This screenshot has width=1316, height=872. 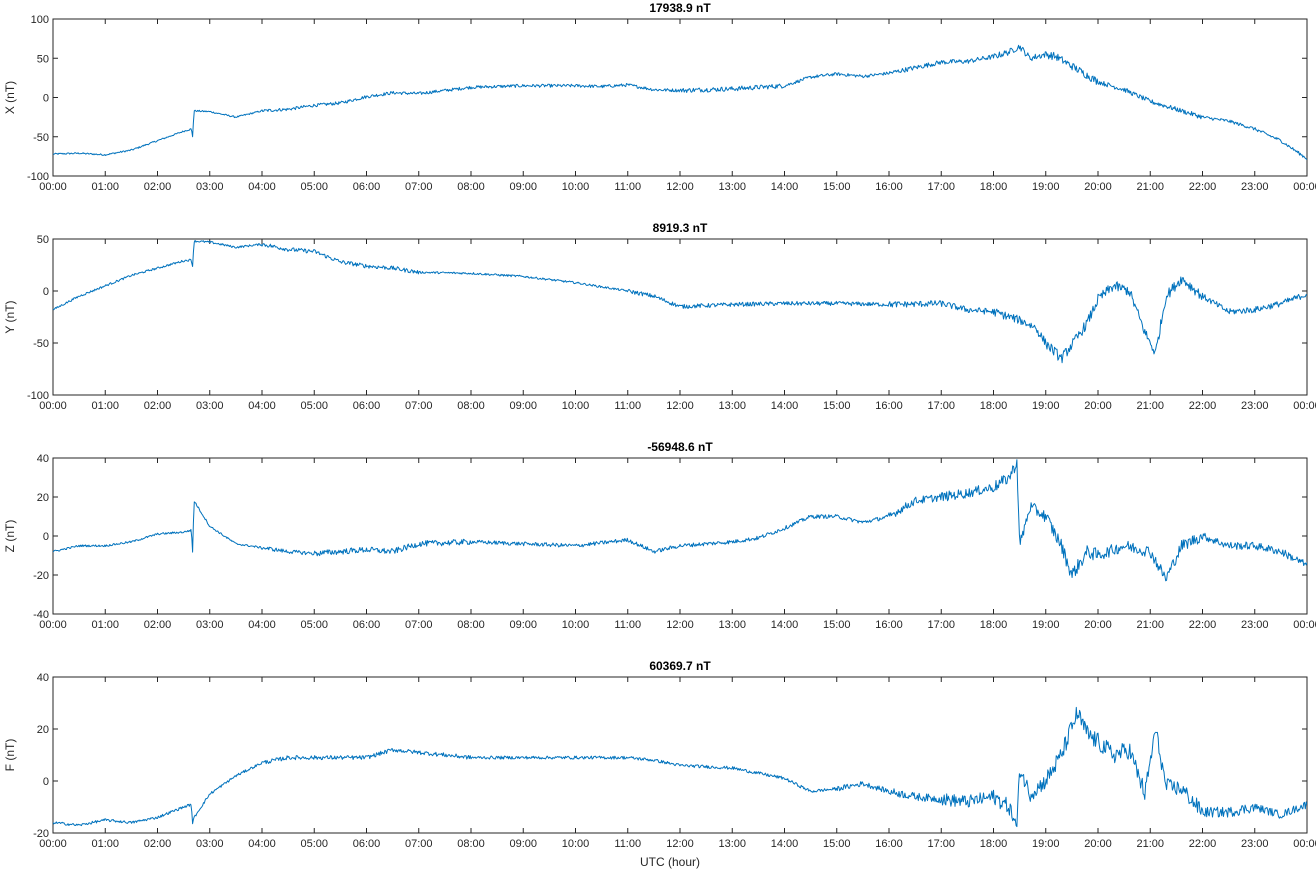 I want to click on p3-ytick-label: -20, so click(x=41, y=834).